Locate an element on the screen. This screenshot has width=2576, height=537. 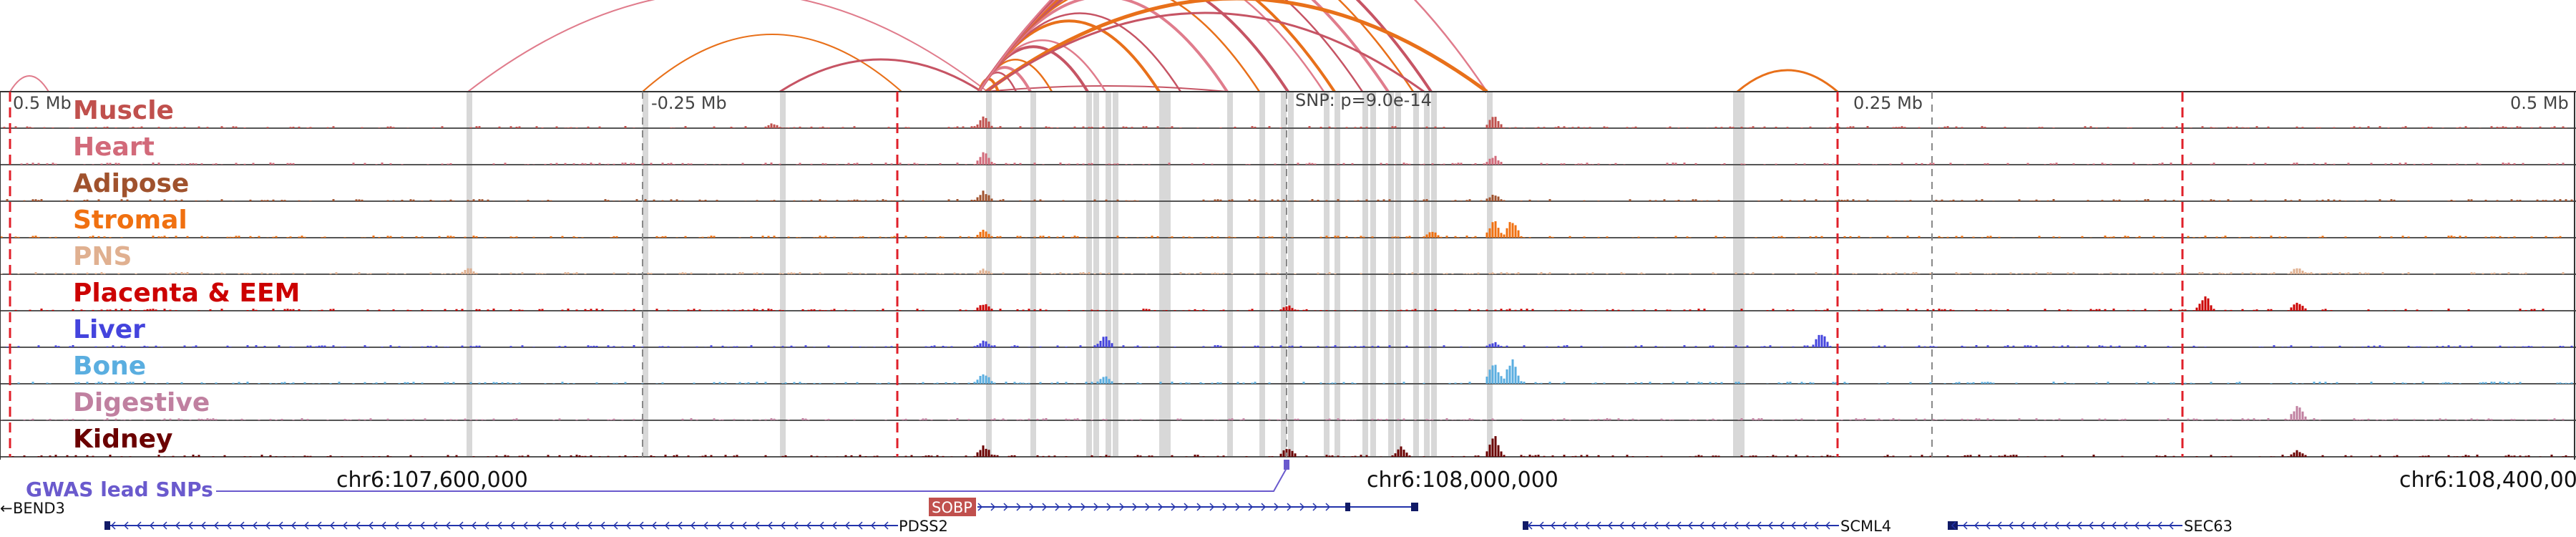
scale-right-mid-label: 0.25 Mb is located at coordinates (1888, 103).